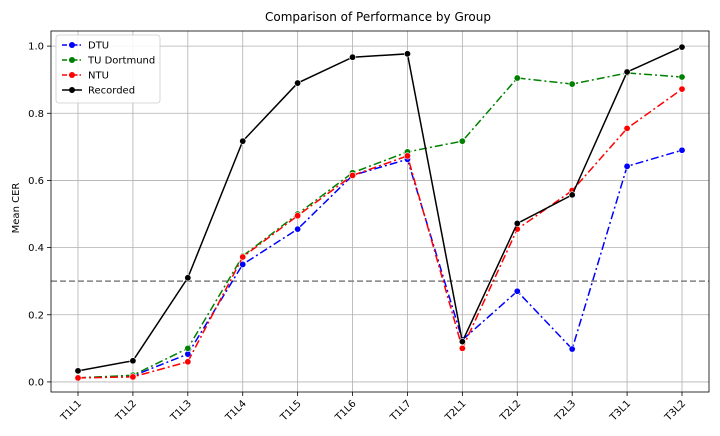  What do you see at coordinates (85, 76) in the screenshot?
I see `legend-item: NTU` at bounding box center [85, 76].